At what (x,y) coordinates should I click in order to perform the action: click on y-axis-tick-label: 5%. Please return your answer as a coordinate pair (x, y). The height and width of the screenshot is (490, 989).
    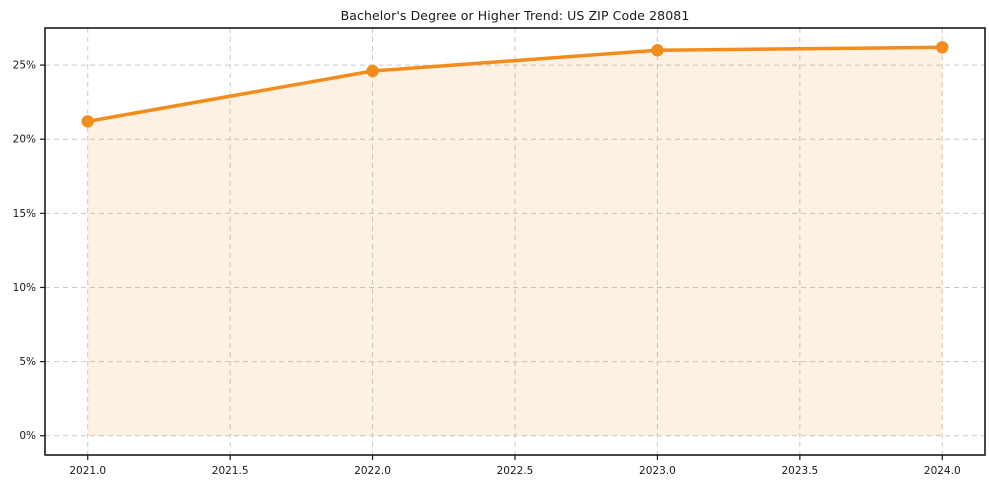
    Looking at the image, I should click on (27, 362).